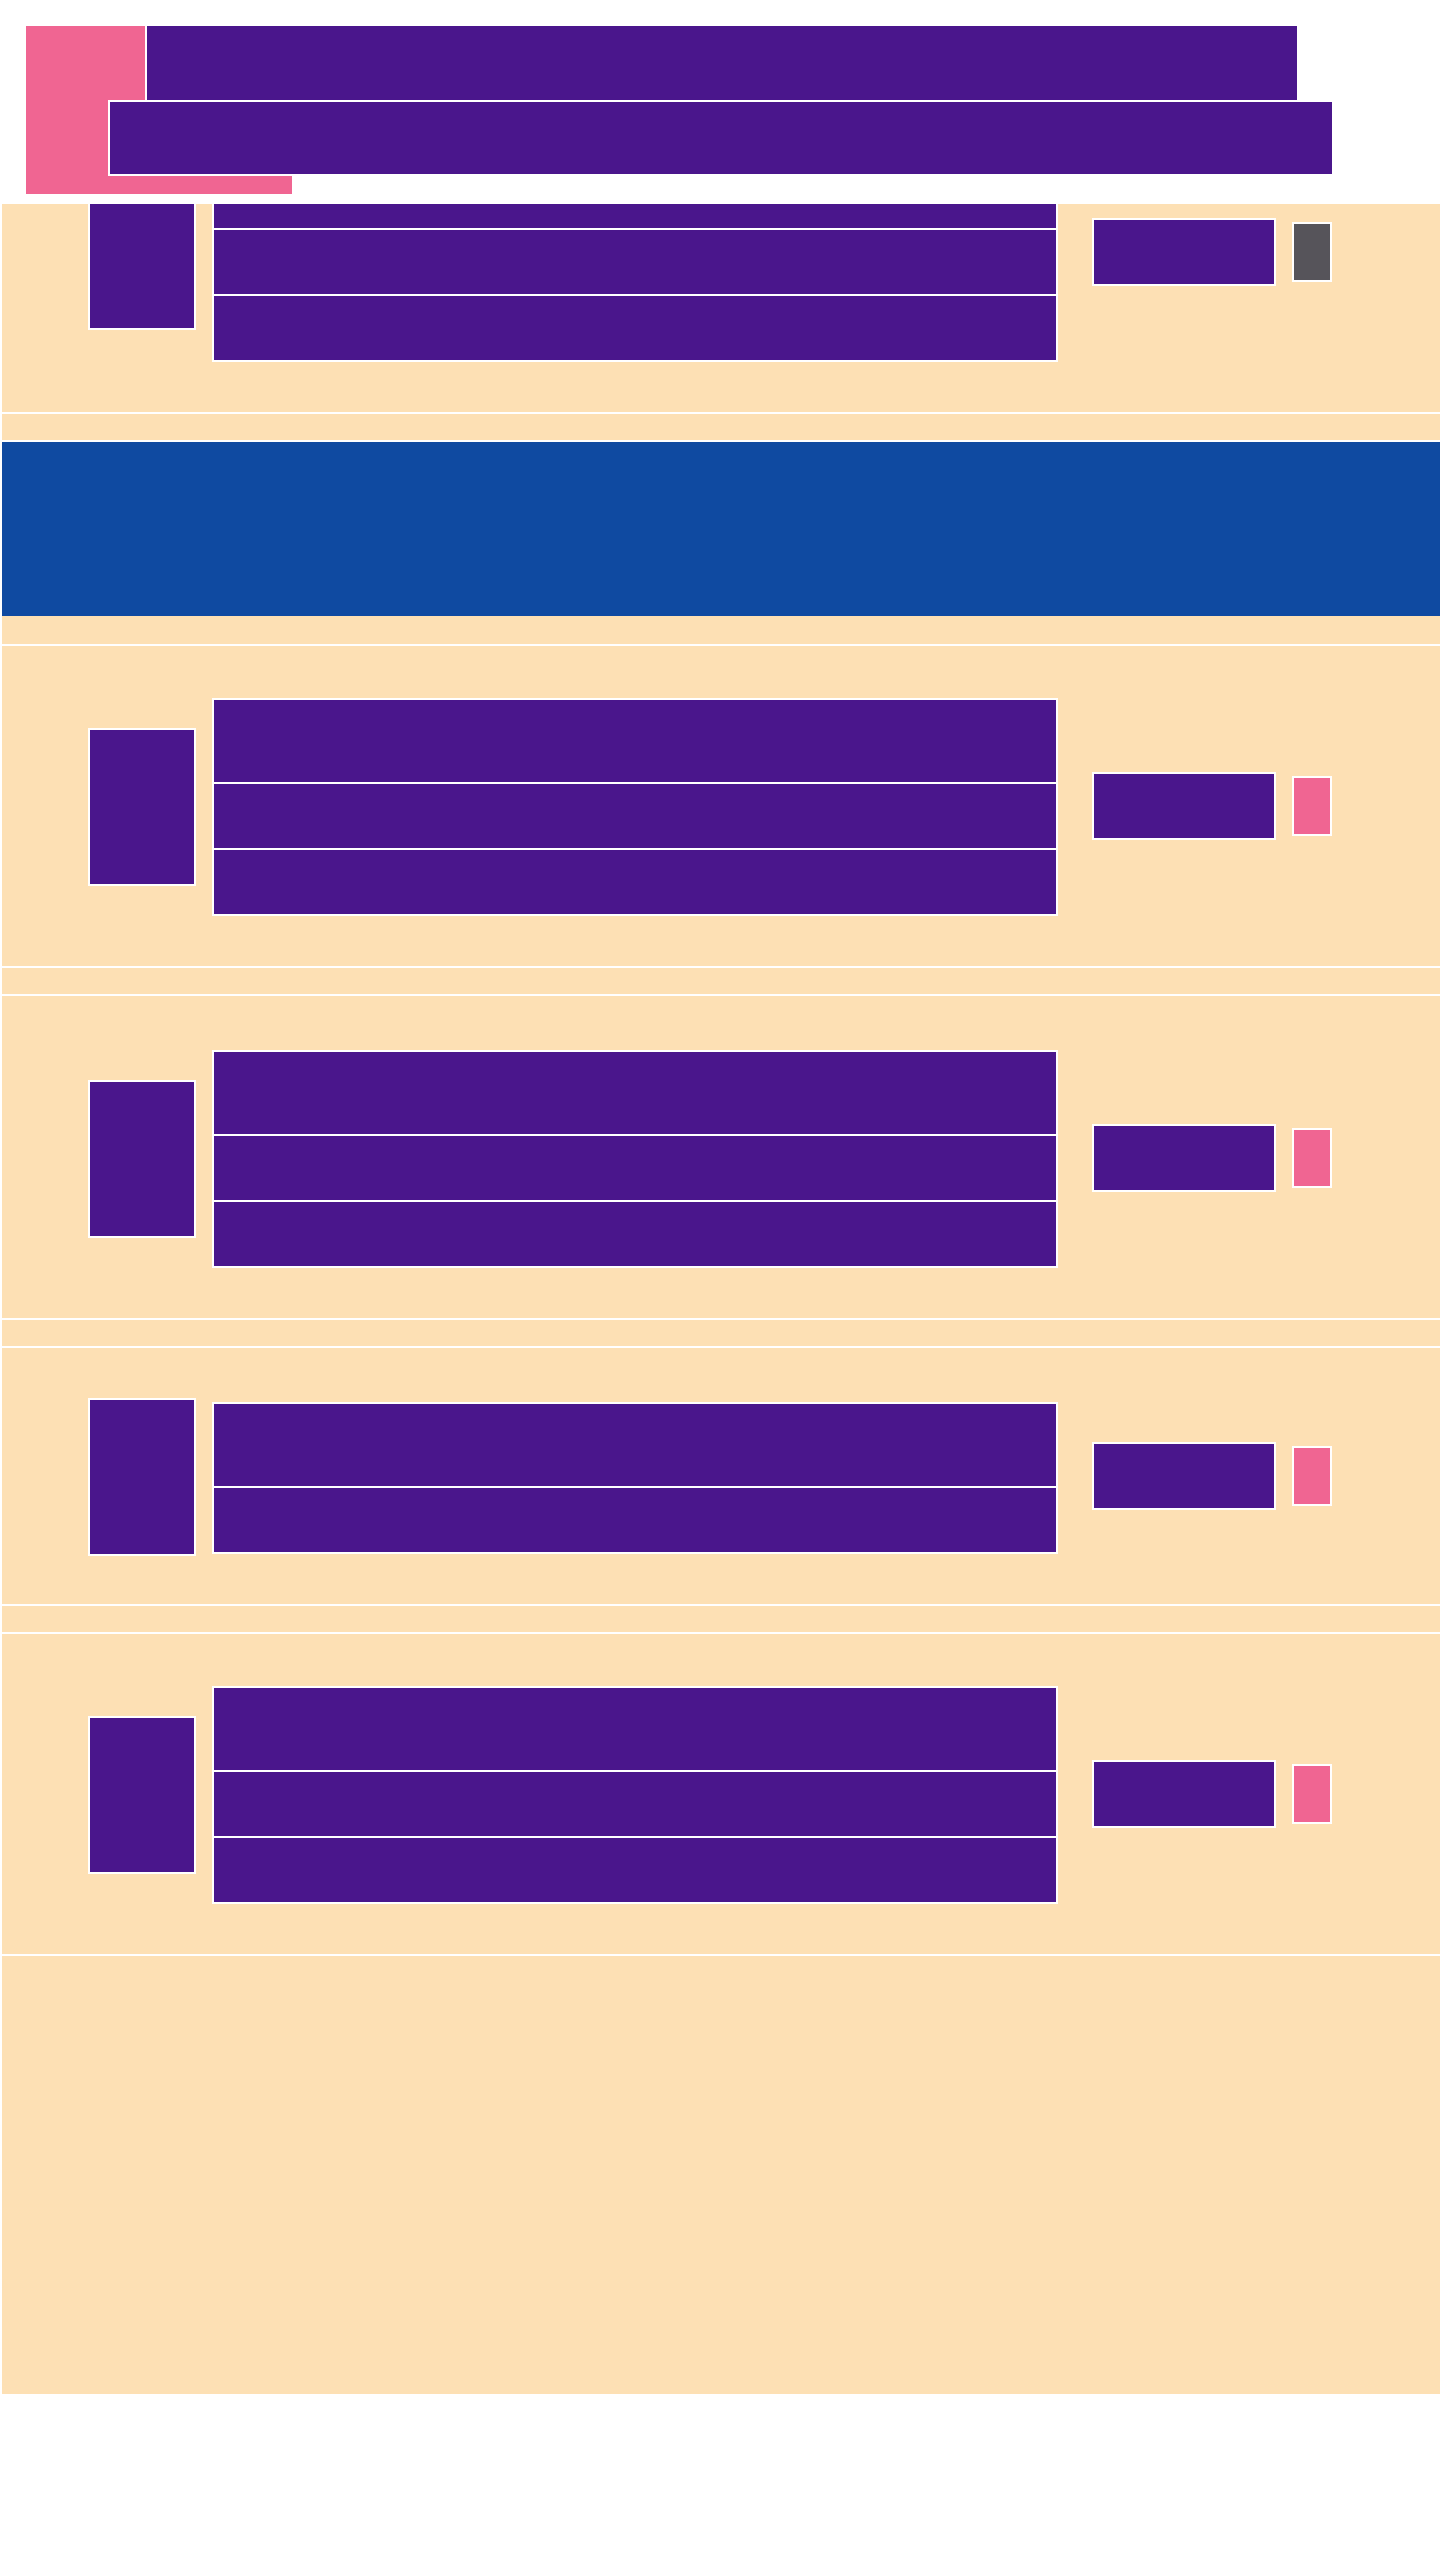  I want to click on promo-banner, so click(721, 529).